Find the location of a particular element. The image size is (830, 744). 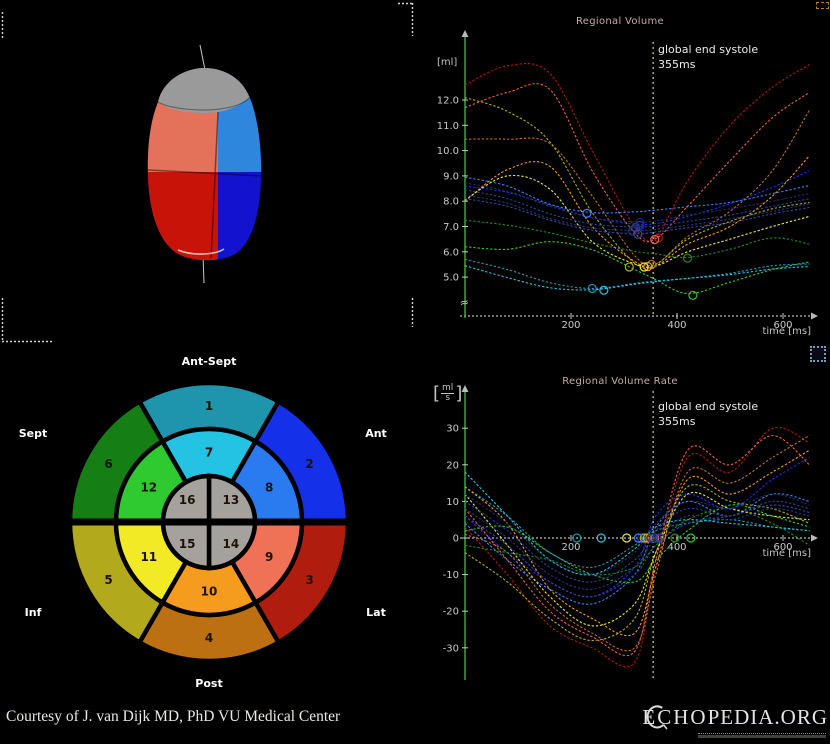

logo-pedia-org-text: PEDIA.ORG is located at coordinates (767, 717).